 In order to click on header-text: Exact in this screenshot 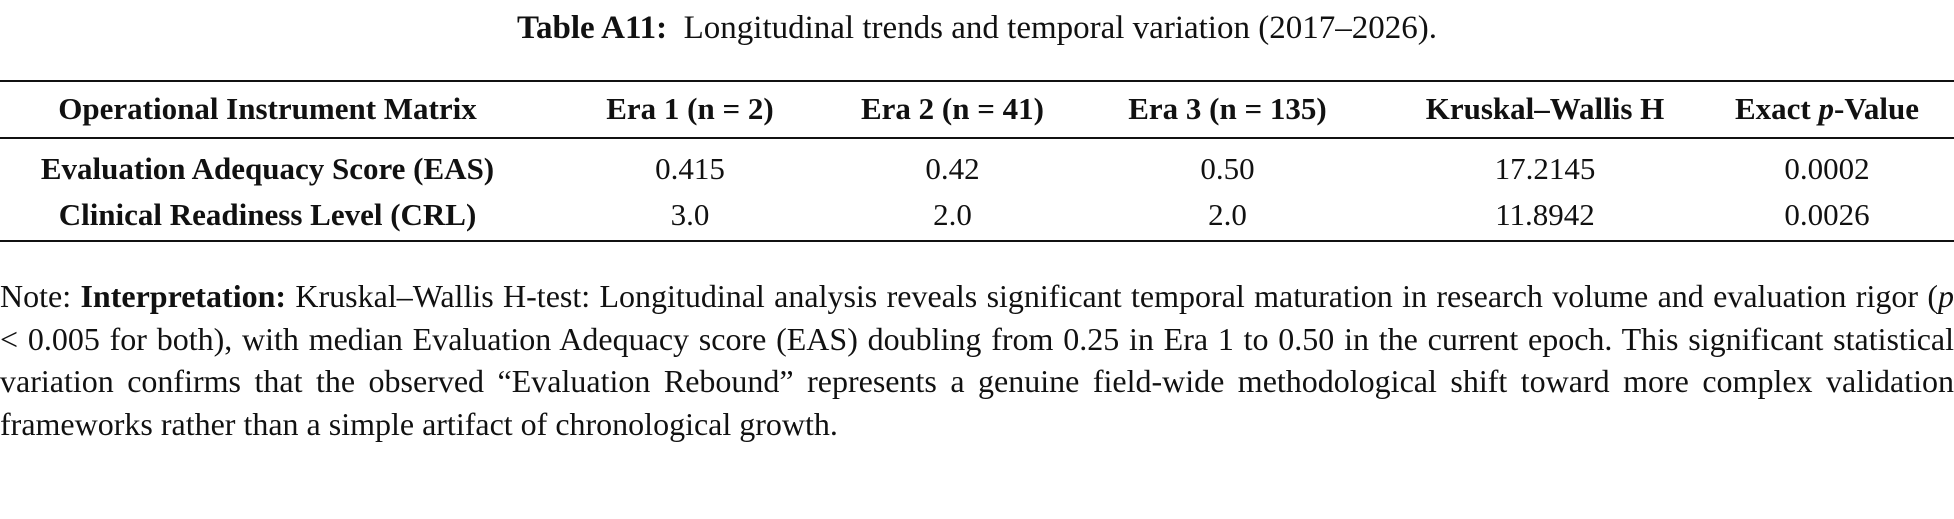, I will do `click(1777, 108)`.